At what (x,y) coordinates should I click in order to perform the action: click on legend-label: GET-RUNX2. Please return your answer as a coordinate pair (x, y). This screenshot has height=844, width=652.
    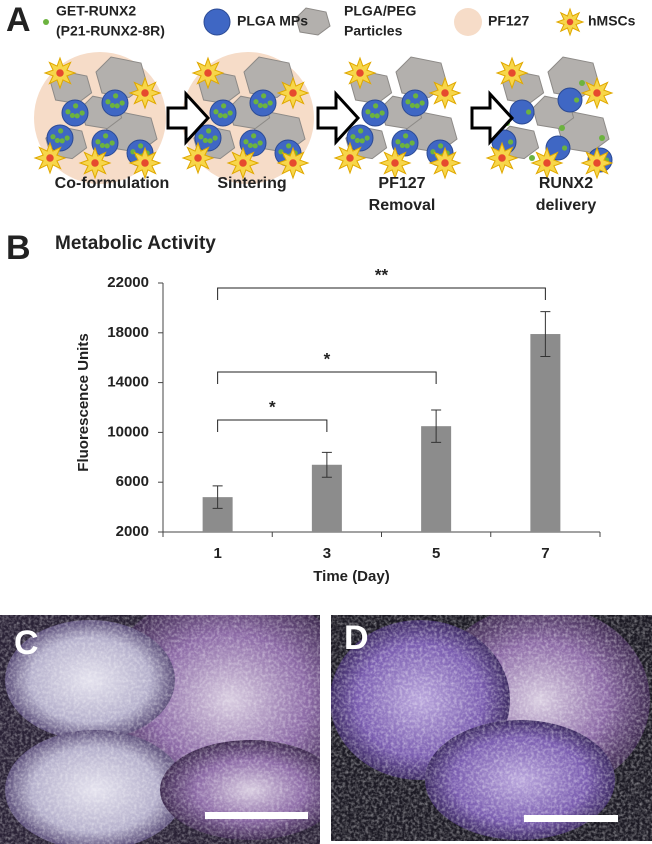
    Looking at the image, I should click on (96, 11).